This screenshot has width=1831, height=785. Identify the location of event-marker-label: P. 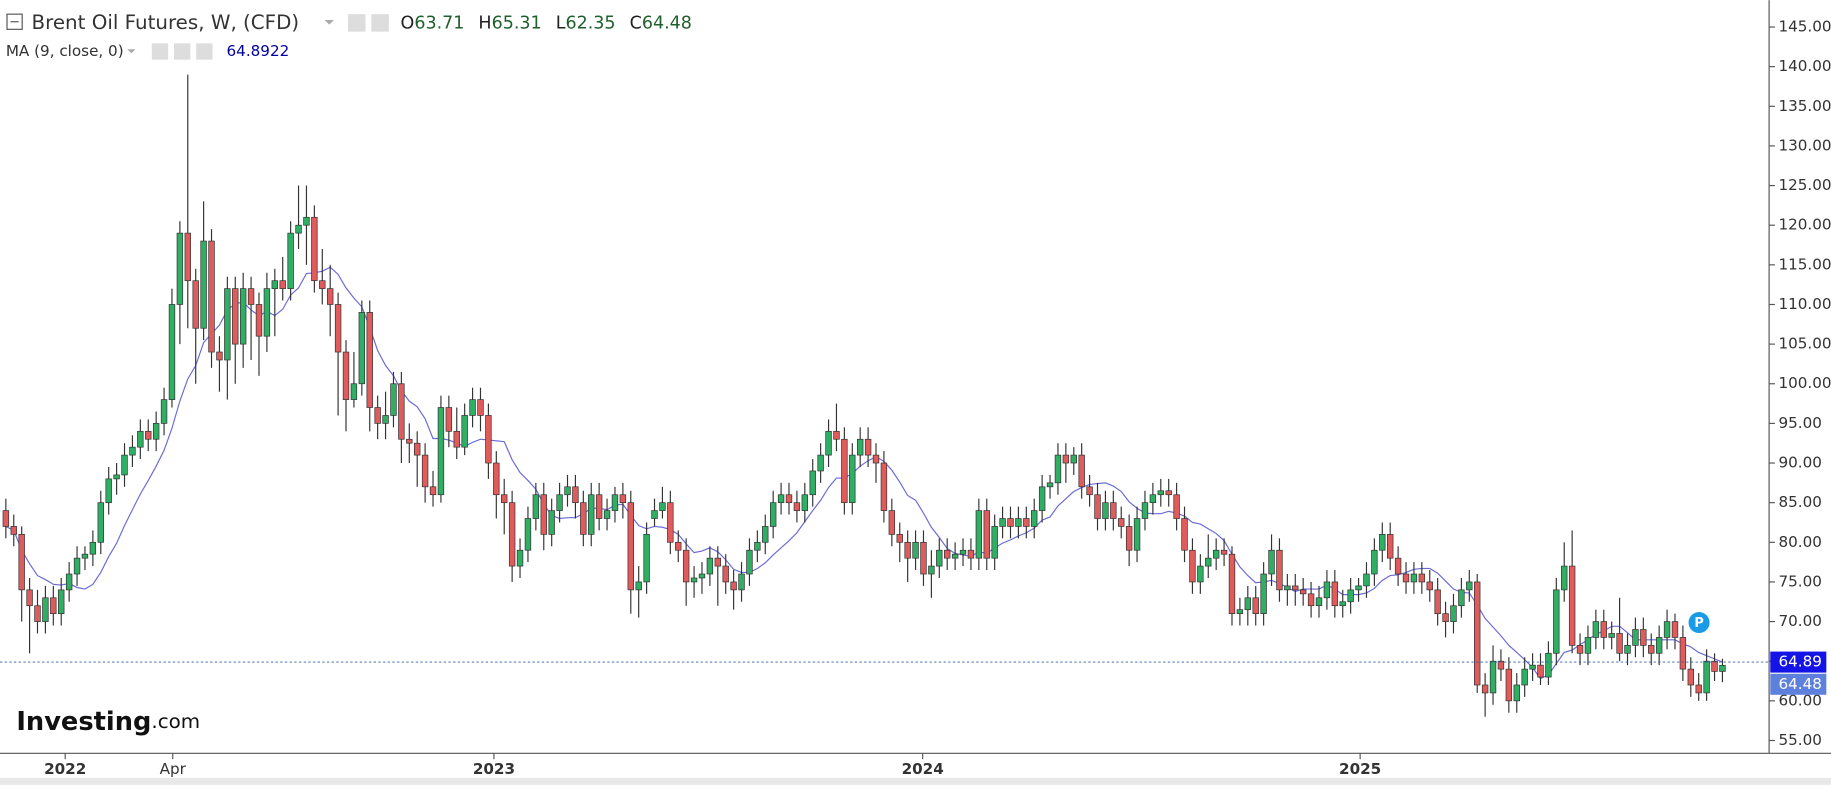
(1698, 623).